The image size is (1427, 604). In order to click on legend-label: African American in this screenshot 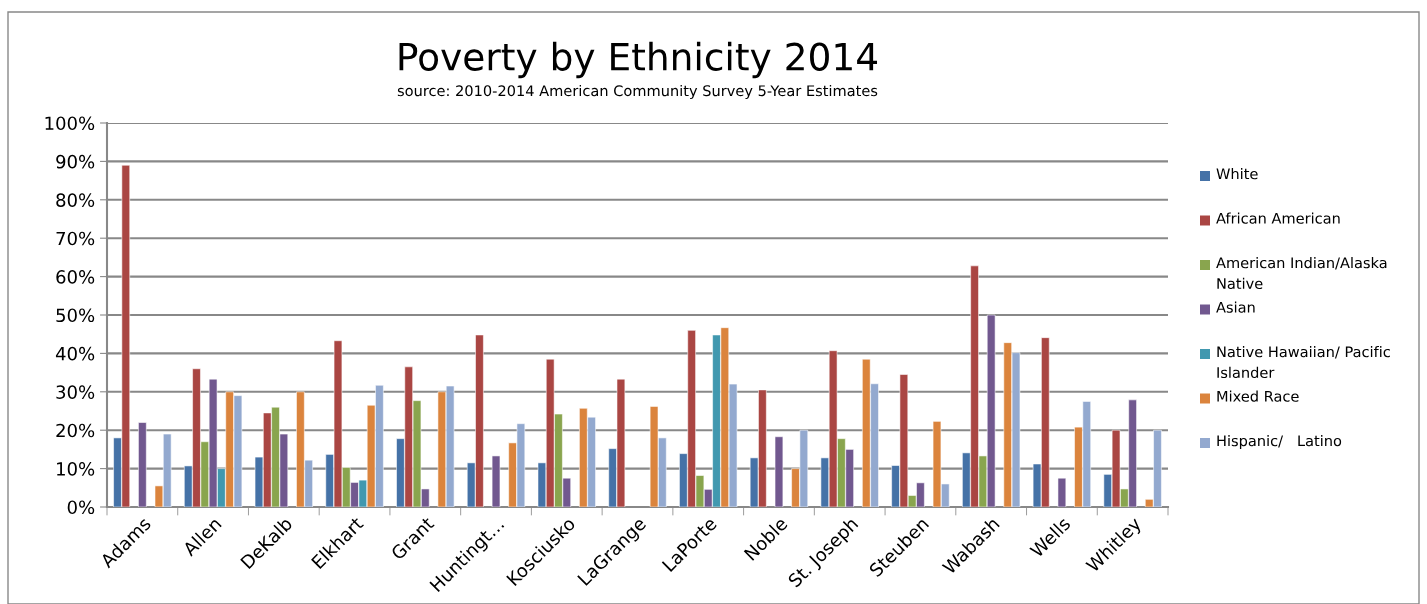, I will do `click(1278, 218)`.